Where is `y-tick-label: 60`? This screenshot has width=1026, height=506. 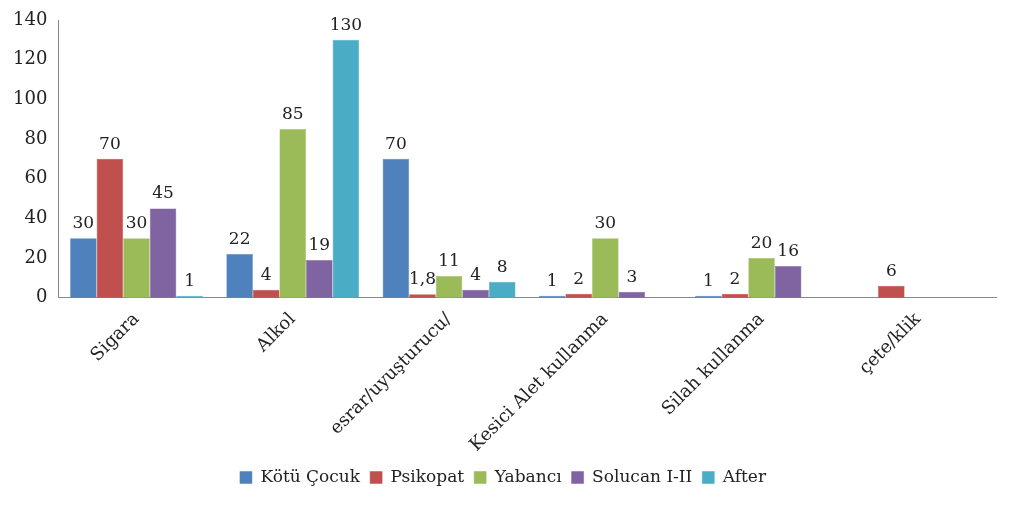 y-tick-label: 60 is located at coordinates (36, 177).